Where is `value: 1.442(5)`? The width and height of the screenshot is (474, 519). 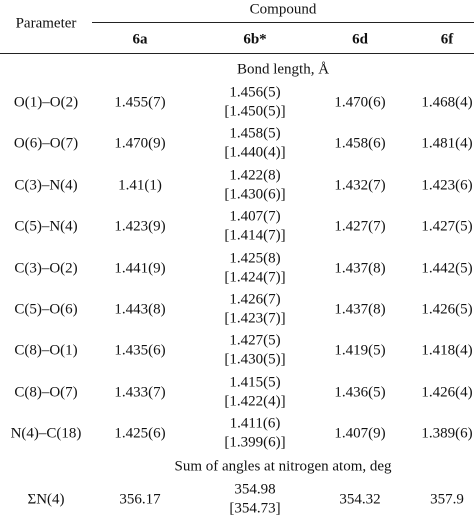 value: 1.442(5) is located at coordinates (447, 268).